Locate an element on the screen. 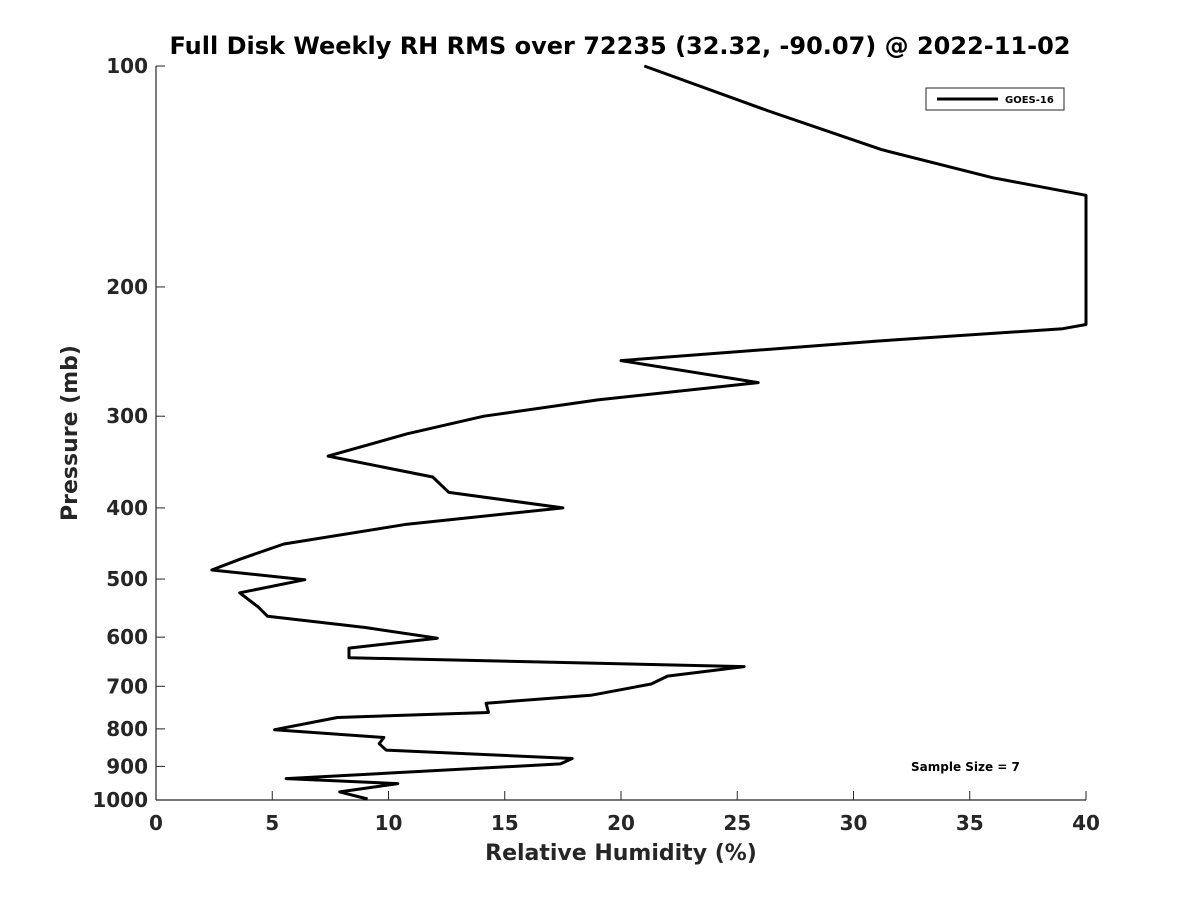 Image resolution: width=1200 pixels, height=900 pixels. y-tick-label: 800 is located at coordinates (127, 729).